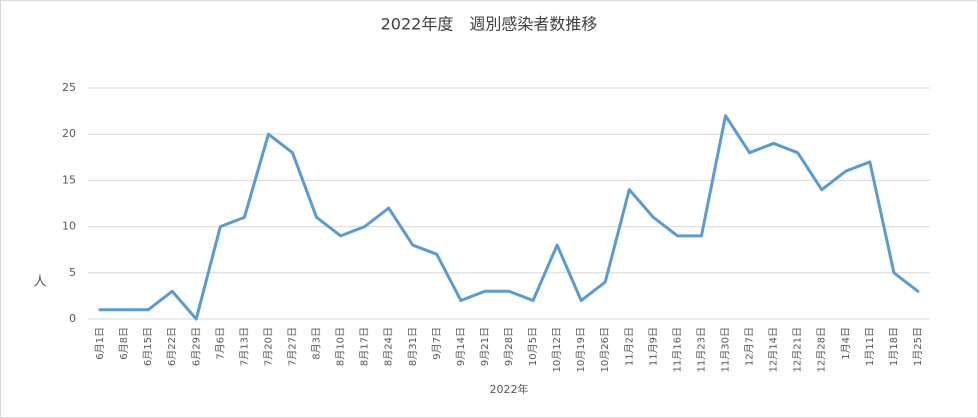 The image size is (978, 418). What do you see at coordinates (72, 272) in the screenshot?
I see `y-tick-label: 5` at bounding box center [72, 272].